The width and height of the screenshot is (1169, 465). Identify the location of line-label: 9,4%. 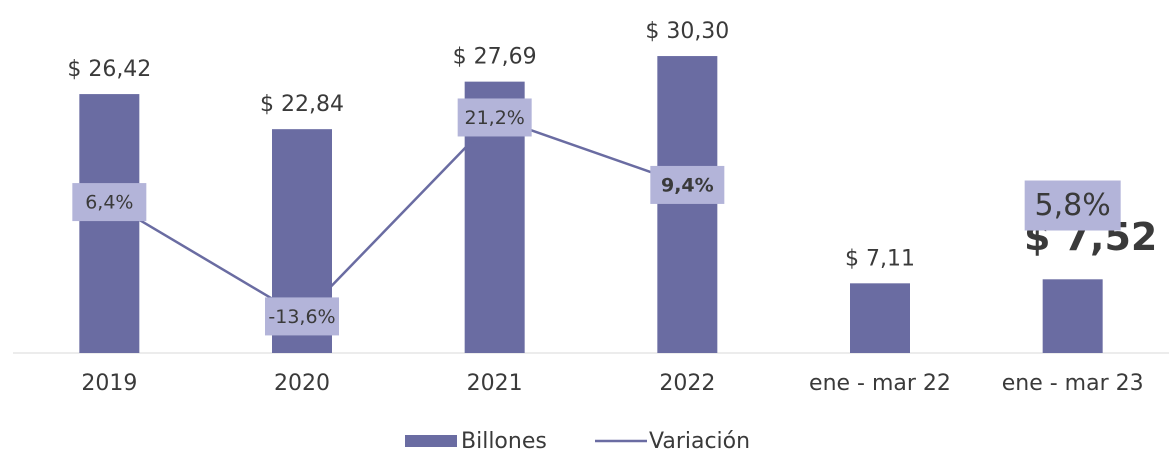
(687, 185).